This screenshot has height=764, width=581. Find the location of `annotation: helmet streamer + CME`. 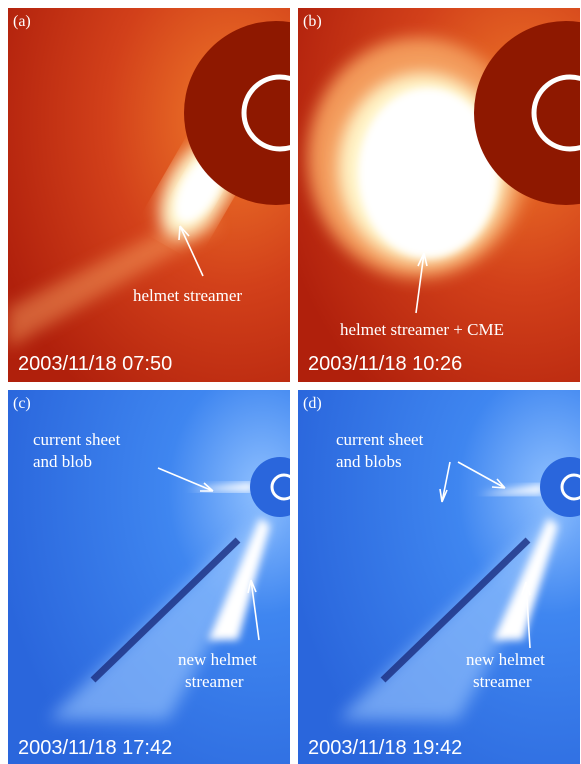

annotation: helmet streamer + CME is located at coordinates (422, 329).